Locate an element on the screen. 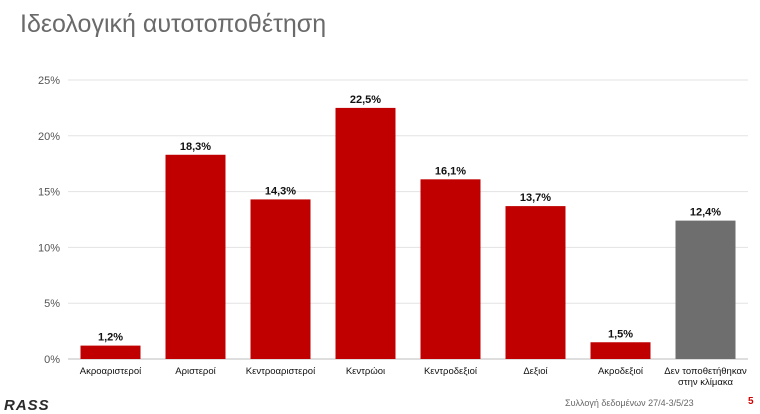 The height and width of the screenshot is (414, 760). data-label: 22,5% is located at coordinates (365, 100).